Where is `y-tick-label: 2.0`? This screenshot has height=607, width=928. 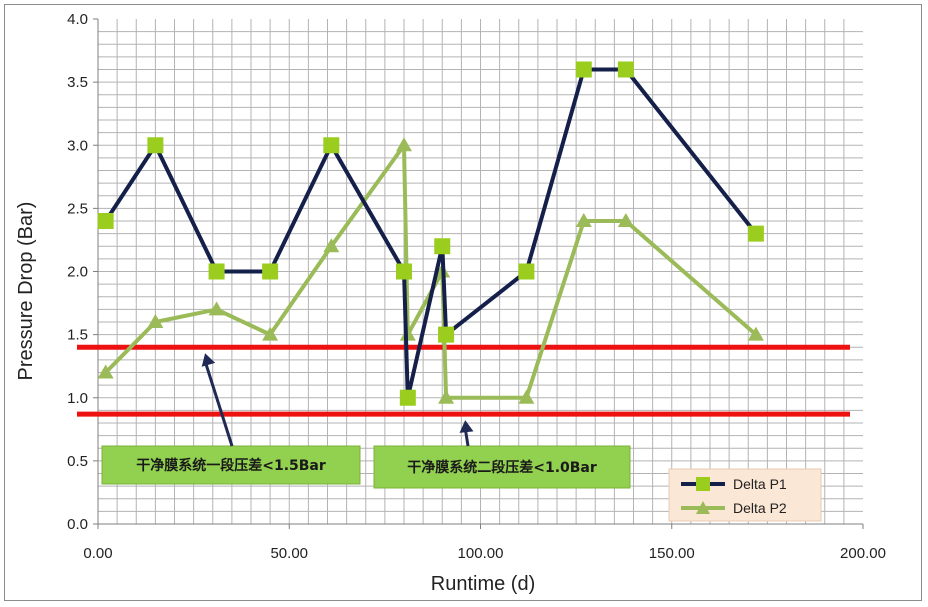 y-tick-label: 2.0 is located at coordinates (77, 272).